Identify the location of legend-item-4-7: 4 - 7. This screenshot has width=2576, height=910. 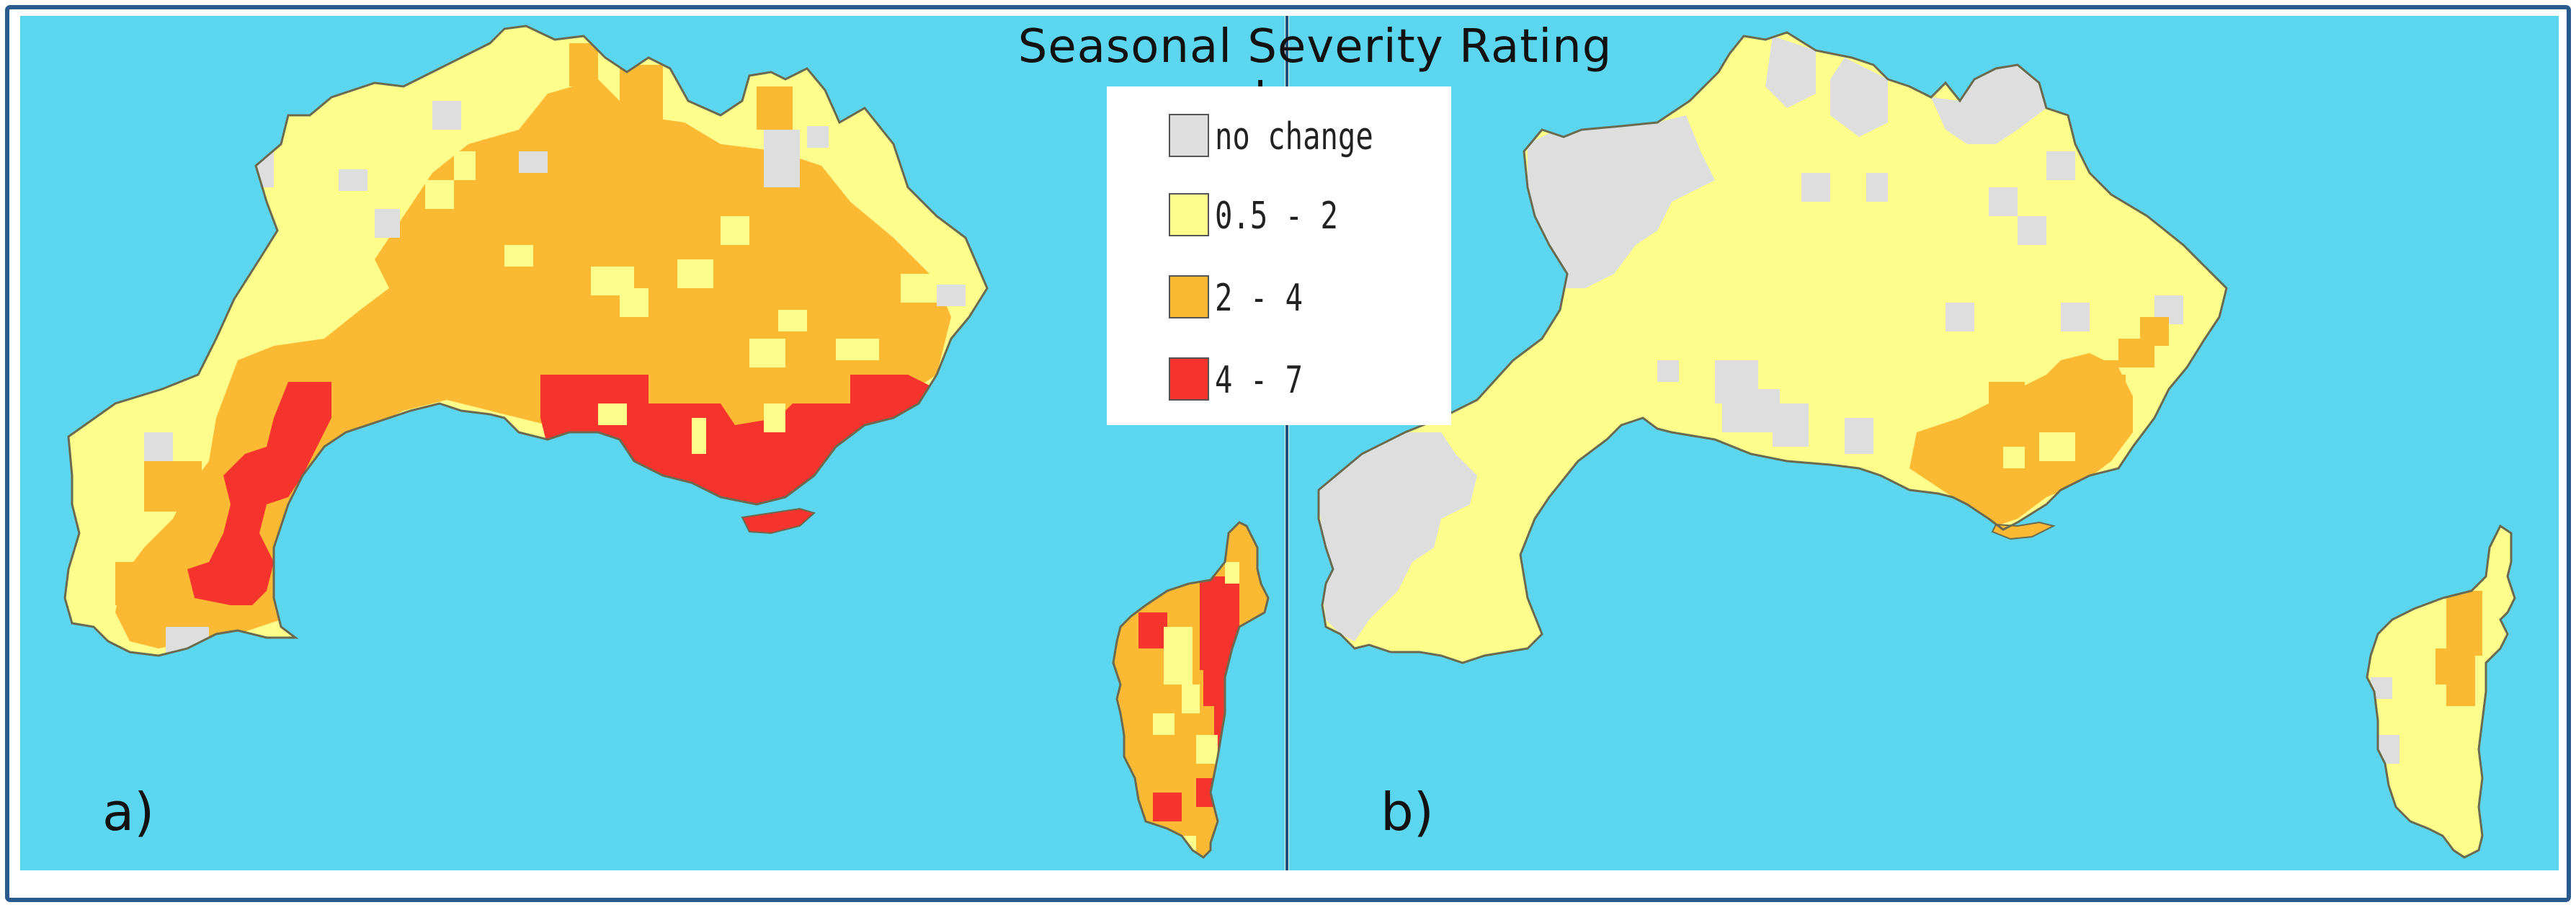
(1276, 379).